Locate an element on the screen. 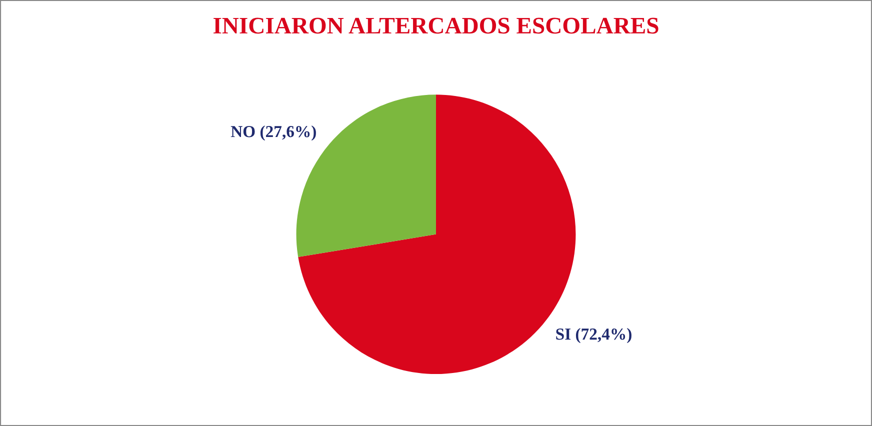  slice-label: NO (27,6%) is located at coordinates (273, 133).